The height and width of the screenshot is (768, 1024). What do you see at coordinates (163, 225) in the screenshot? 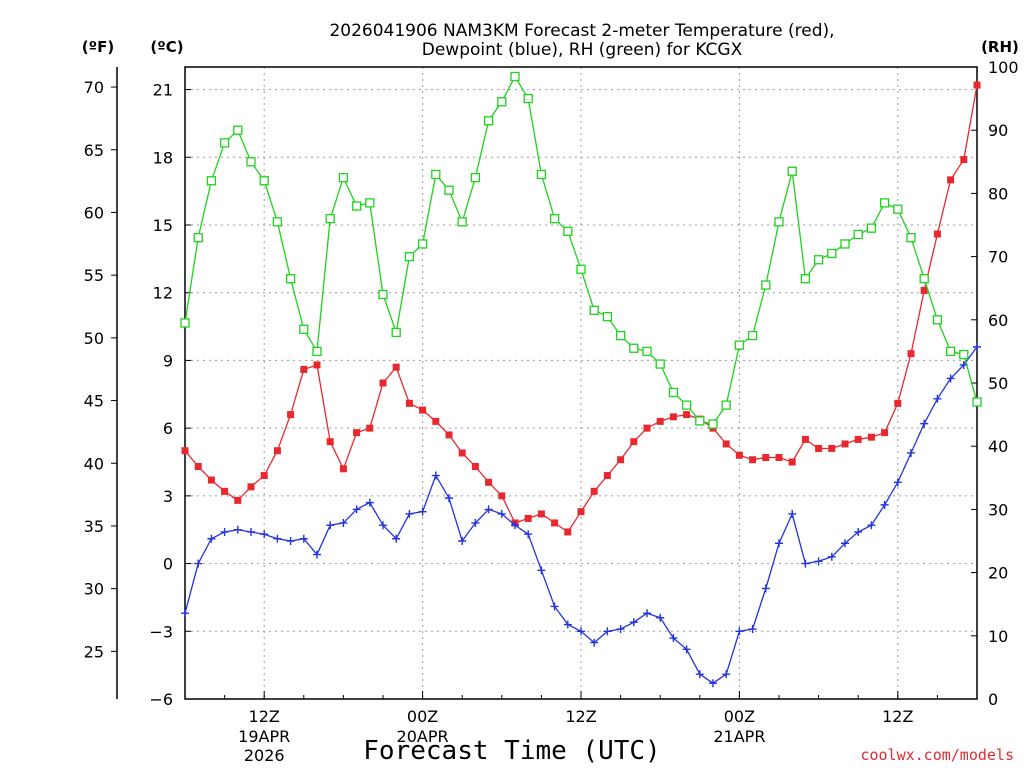
I see `celsius-tick-label: 15` at bounding box center [163, 225].